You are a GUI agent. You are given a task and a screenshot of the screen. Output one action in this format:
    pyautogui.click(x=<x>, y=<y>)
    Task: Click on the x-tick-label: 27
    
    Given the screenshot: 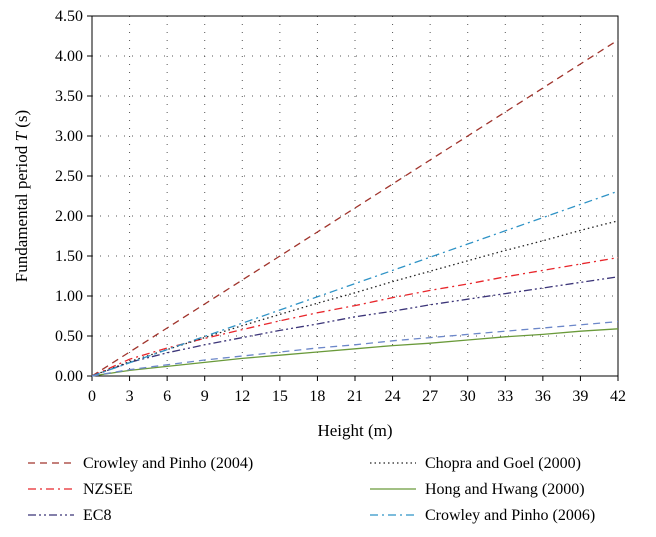 What is the action you would take?
    pyautogui.click(x=430, y=396)
    